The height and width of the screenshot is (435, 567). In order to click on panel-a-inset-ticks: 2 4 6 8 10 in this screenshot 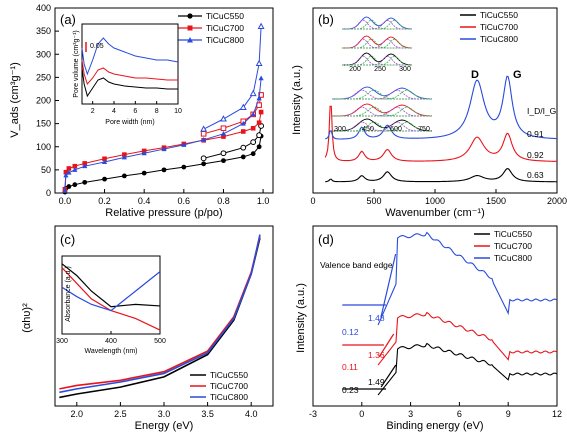, I will do `click(136, 108)`.